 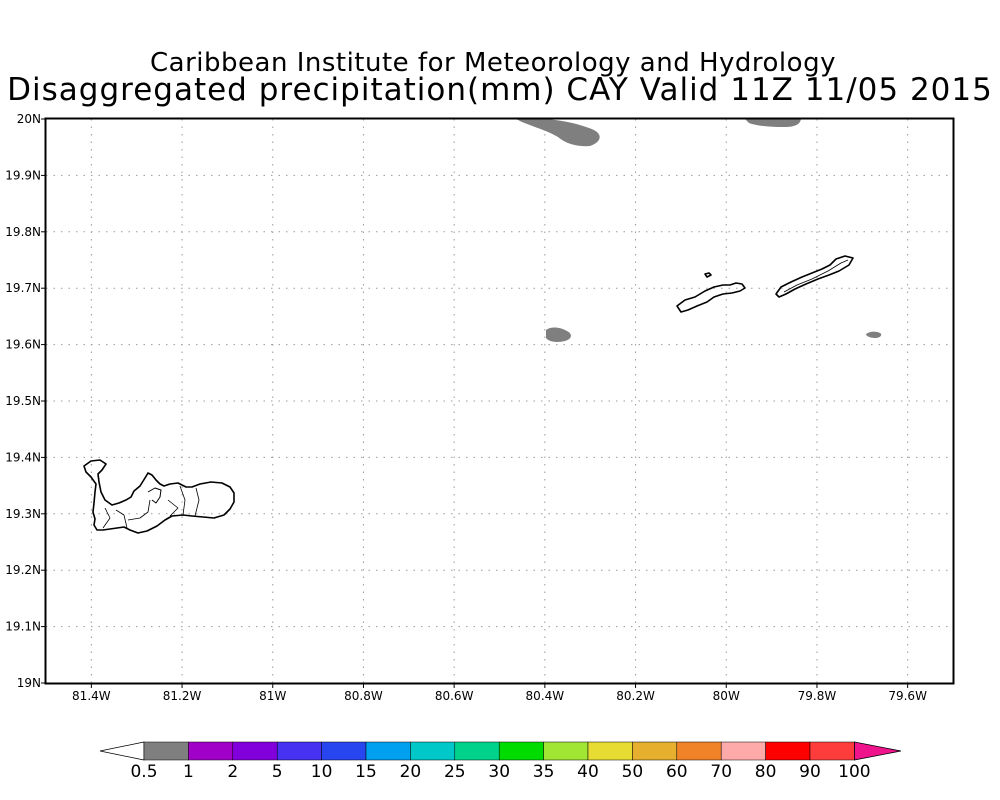 I want to click on lon-tick-label: 81W, so click(x=272, y=696).